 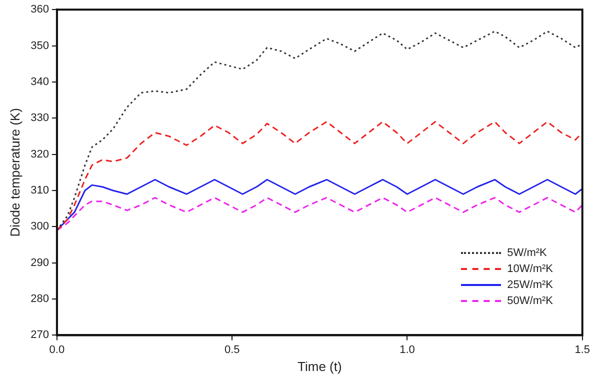 I want to click on y-tick-label: 280, so click(x=39, y=299).